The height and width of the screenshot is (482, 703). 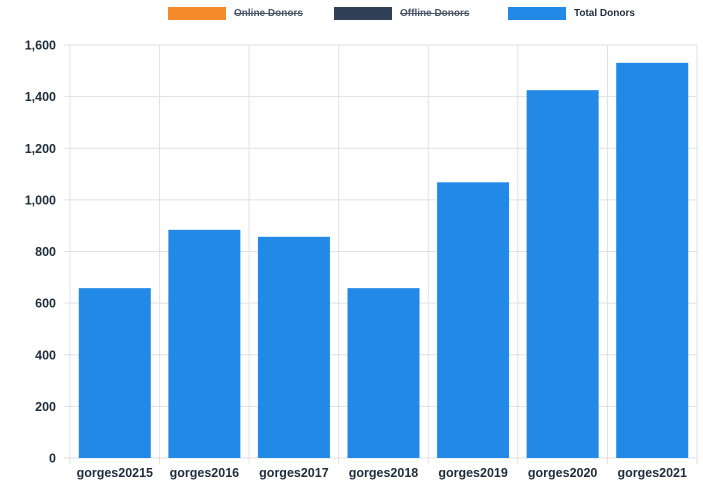 I want to click on x-tick-label: gorges2021, so click(x=652, y=473).